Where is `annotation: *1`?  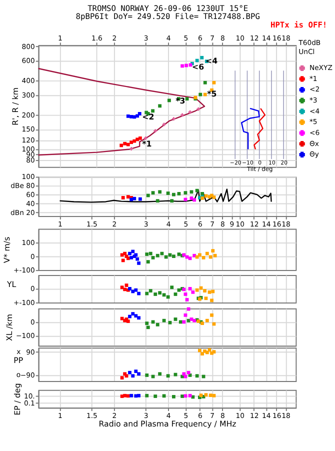 annotation: *1 is located at coordinates (147, 143).